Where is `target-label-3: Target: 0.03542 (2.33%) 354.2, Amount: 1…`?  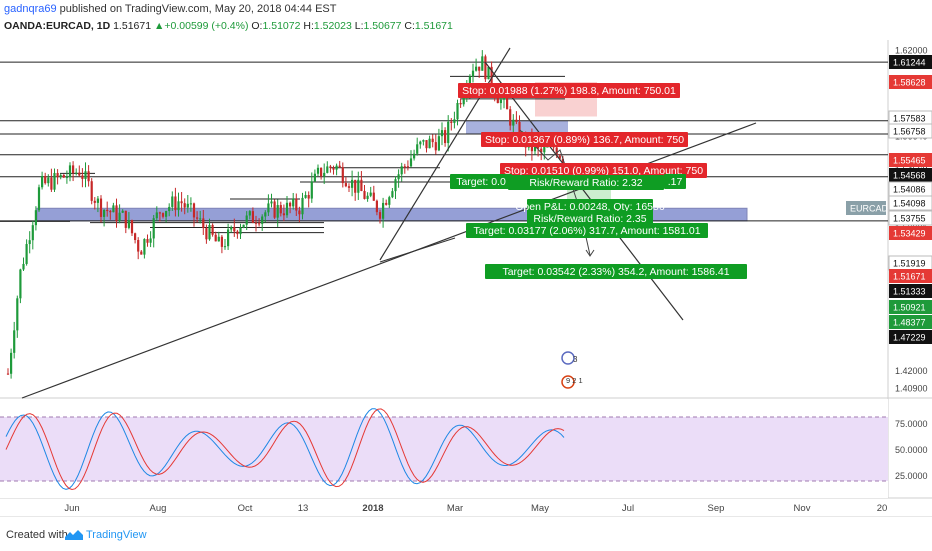 target-label-3: Target: 0.03542 (2.33%) 354.2, Amount: 1… is located at coordinates (616, 271).